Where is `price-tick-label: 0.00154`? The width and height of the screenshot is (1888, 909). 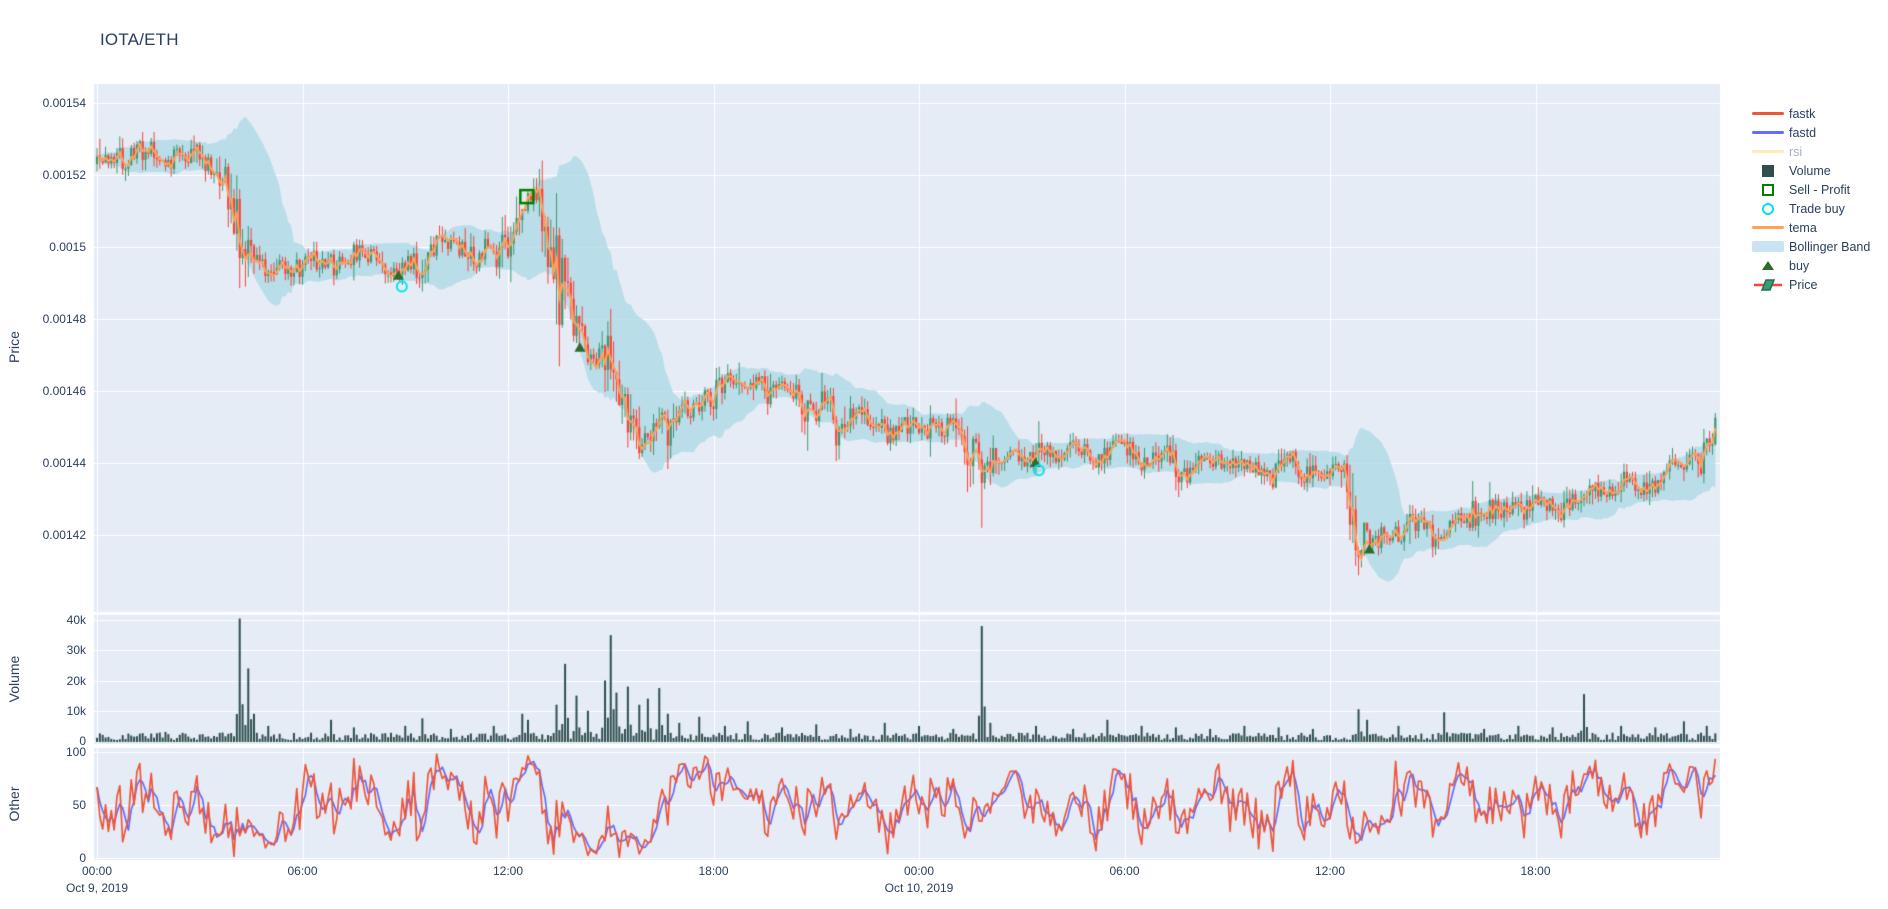 price-tick-label: 0.00154 is located at coordinates (64, 103).